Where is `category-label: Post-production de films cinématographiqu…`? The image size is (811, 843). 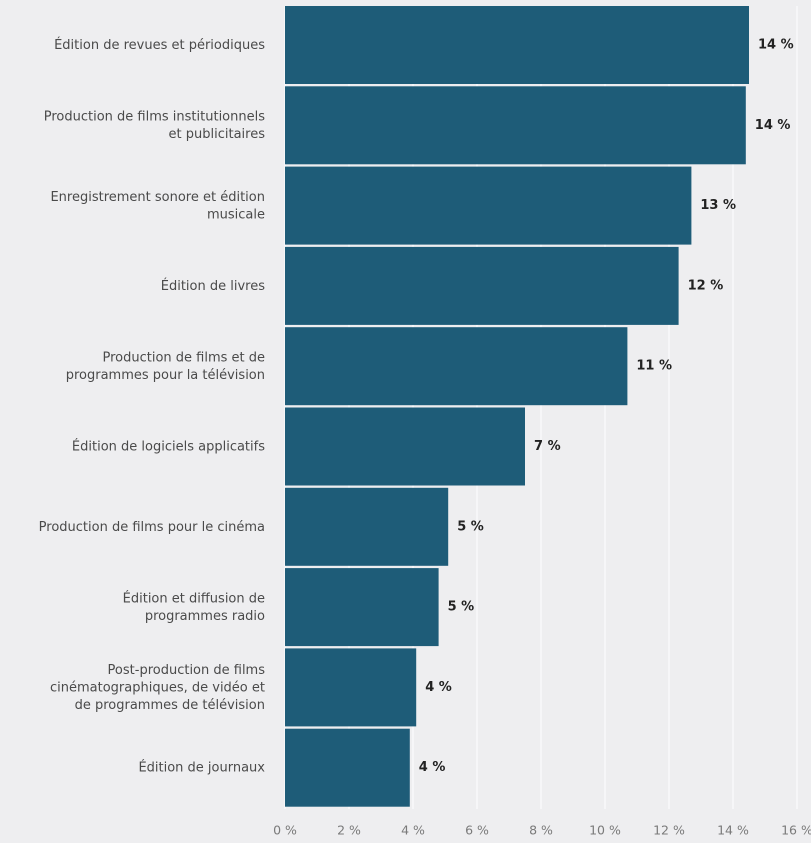 category-label: Post-production de films cinématographiqu… is located at coordinates (157, 687).